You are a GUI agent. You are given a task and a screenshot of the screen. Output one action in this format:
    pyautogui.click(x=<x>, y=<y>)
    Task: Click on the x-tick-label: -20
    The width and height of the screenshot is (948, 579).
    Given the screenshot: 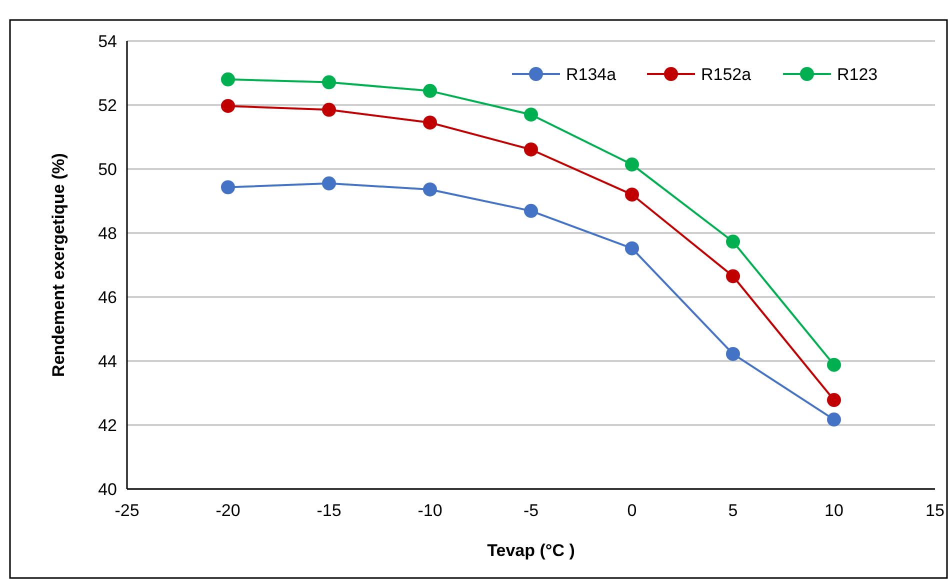 What is the action you would take?
    pyautogui.click(x=228, y=510)
    